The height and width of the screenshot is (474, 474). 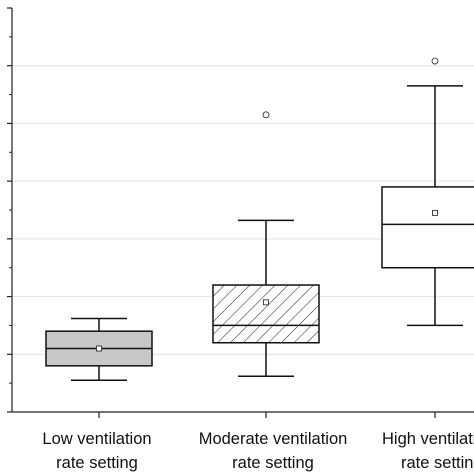 I want to click on category-label-low-line1: Low ventilation, so click(x=96, y=439).